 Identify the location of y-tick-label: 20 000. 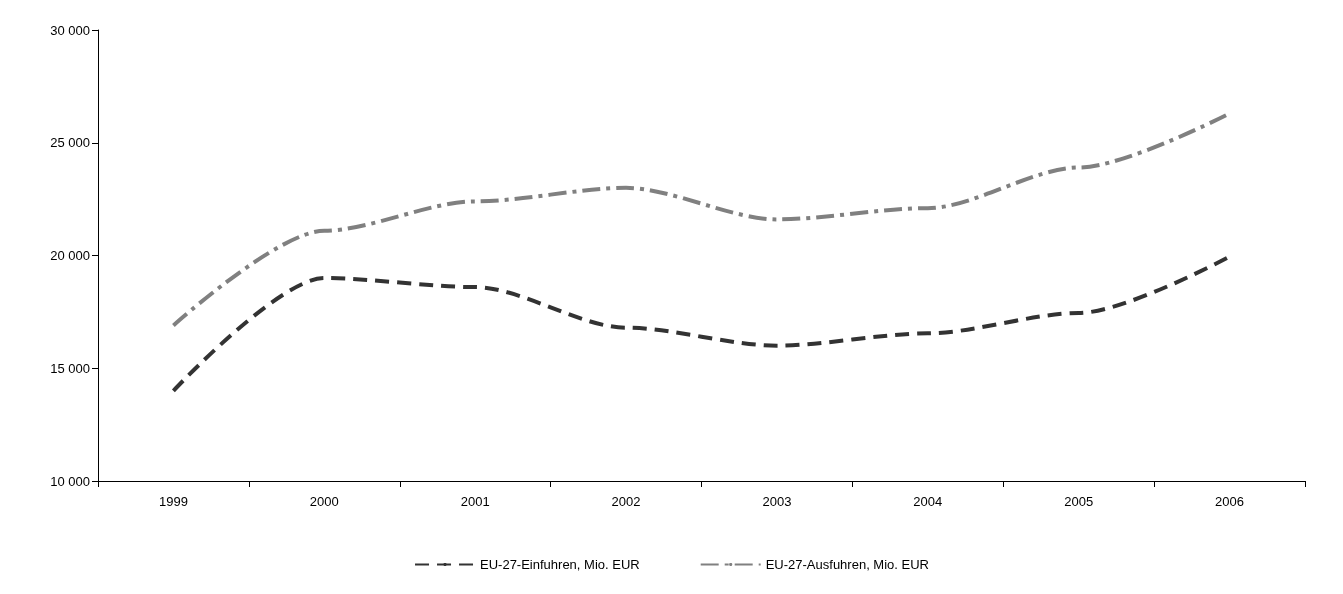
(70, 255).